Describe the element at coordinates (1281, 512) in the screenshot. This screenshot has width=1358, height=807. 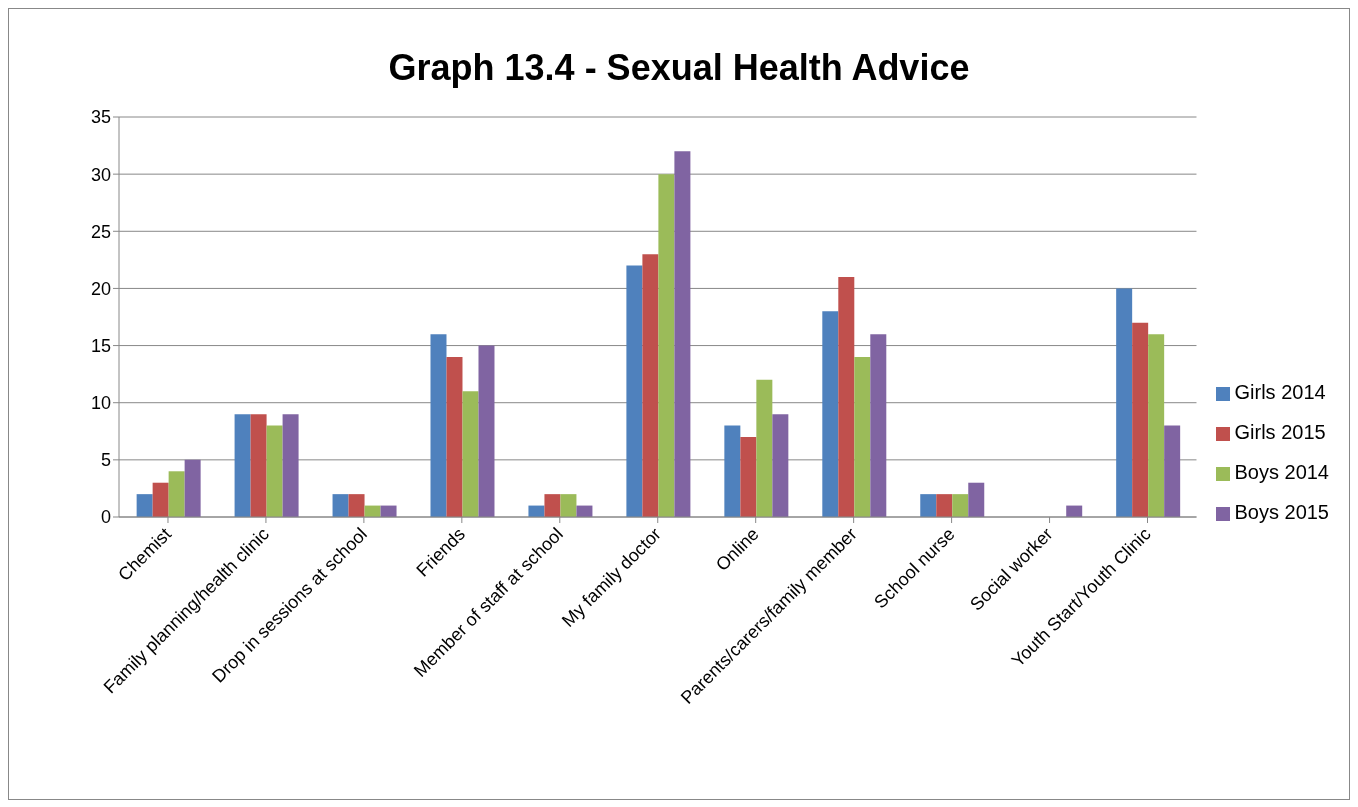
I see `legend-label: Boys 2015` at that location.